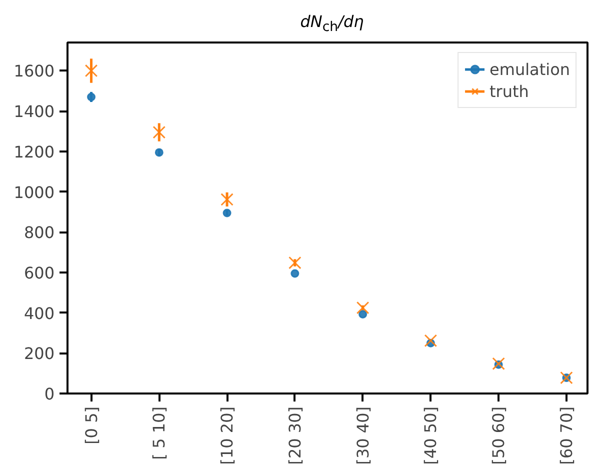  I want to click on y-tick-label: 400, so click(39, 313).